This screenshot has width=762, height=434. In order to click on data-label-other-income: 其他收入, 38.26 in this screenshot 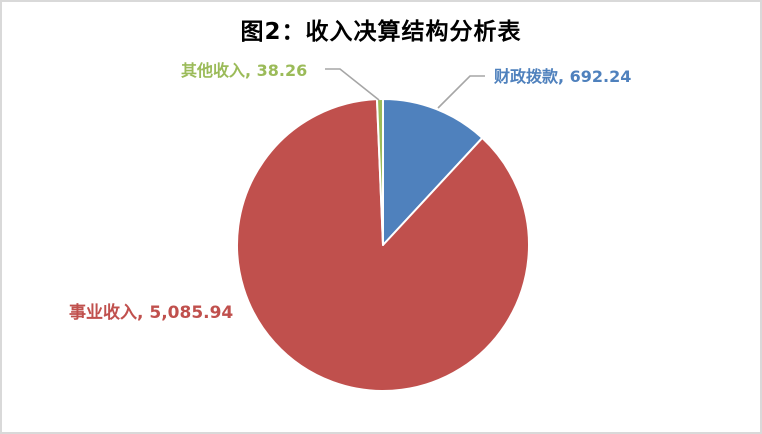, I will do `click(244, 70)`.